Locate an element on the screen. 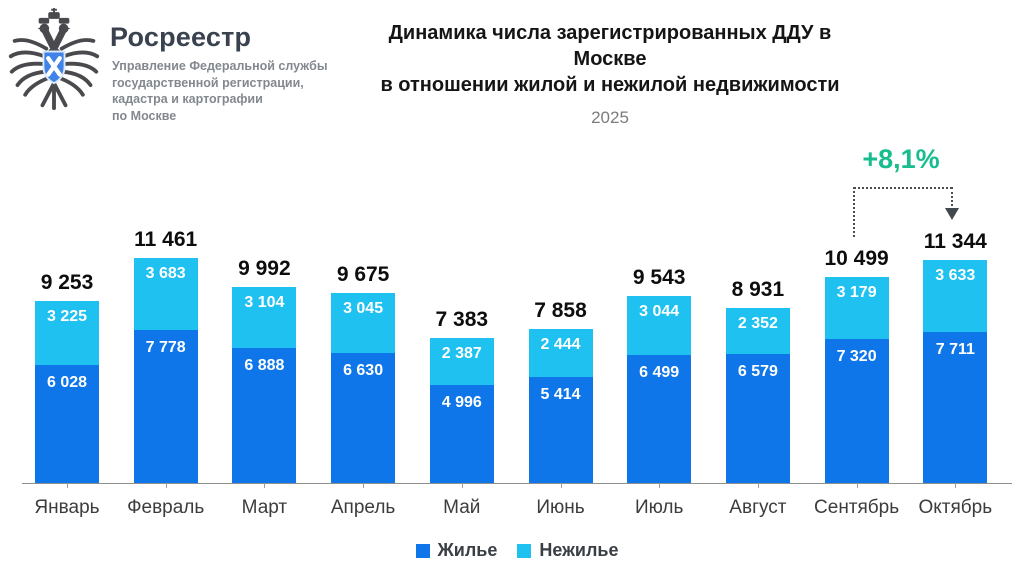  legend-item-zhilye: Жилье is located at coordinates (456, 550).